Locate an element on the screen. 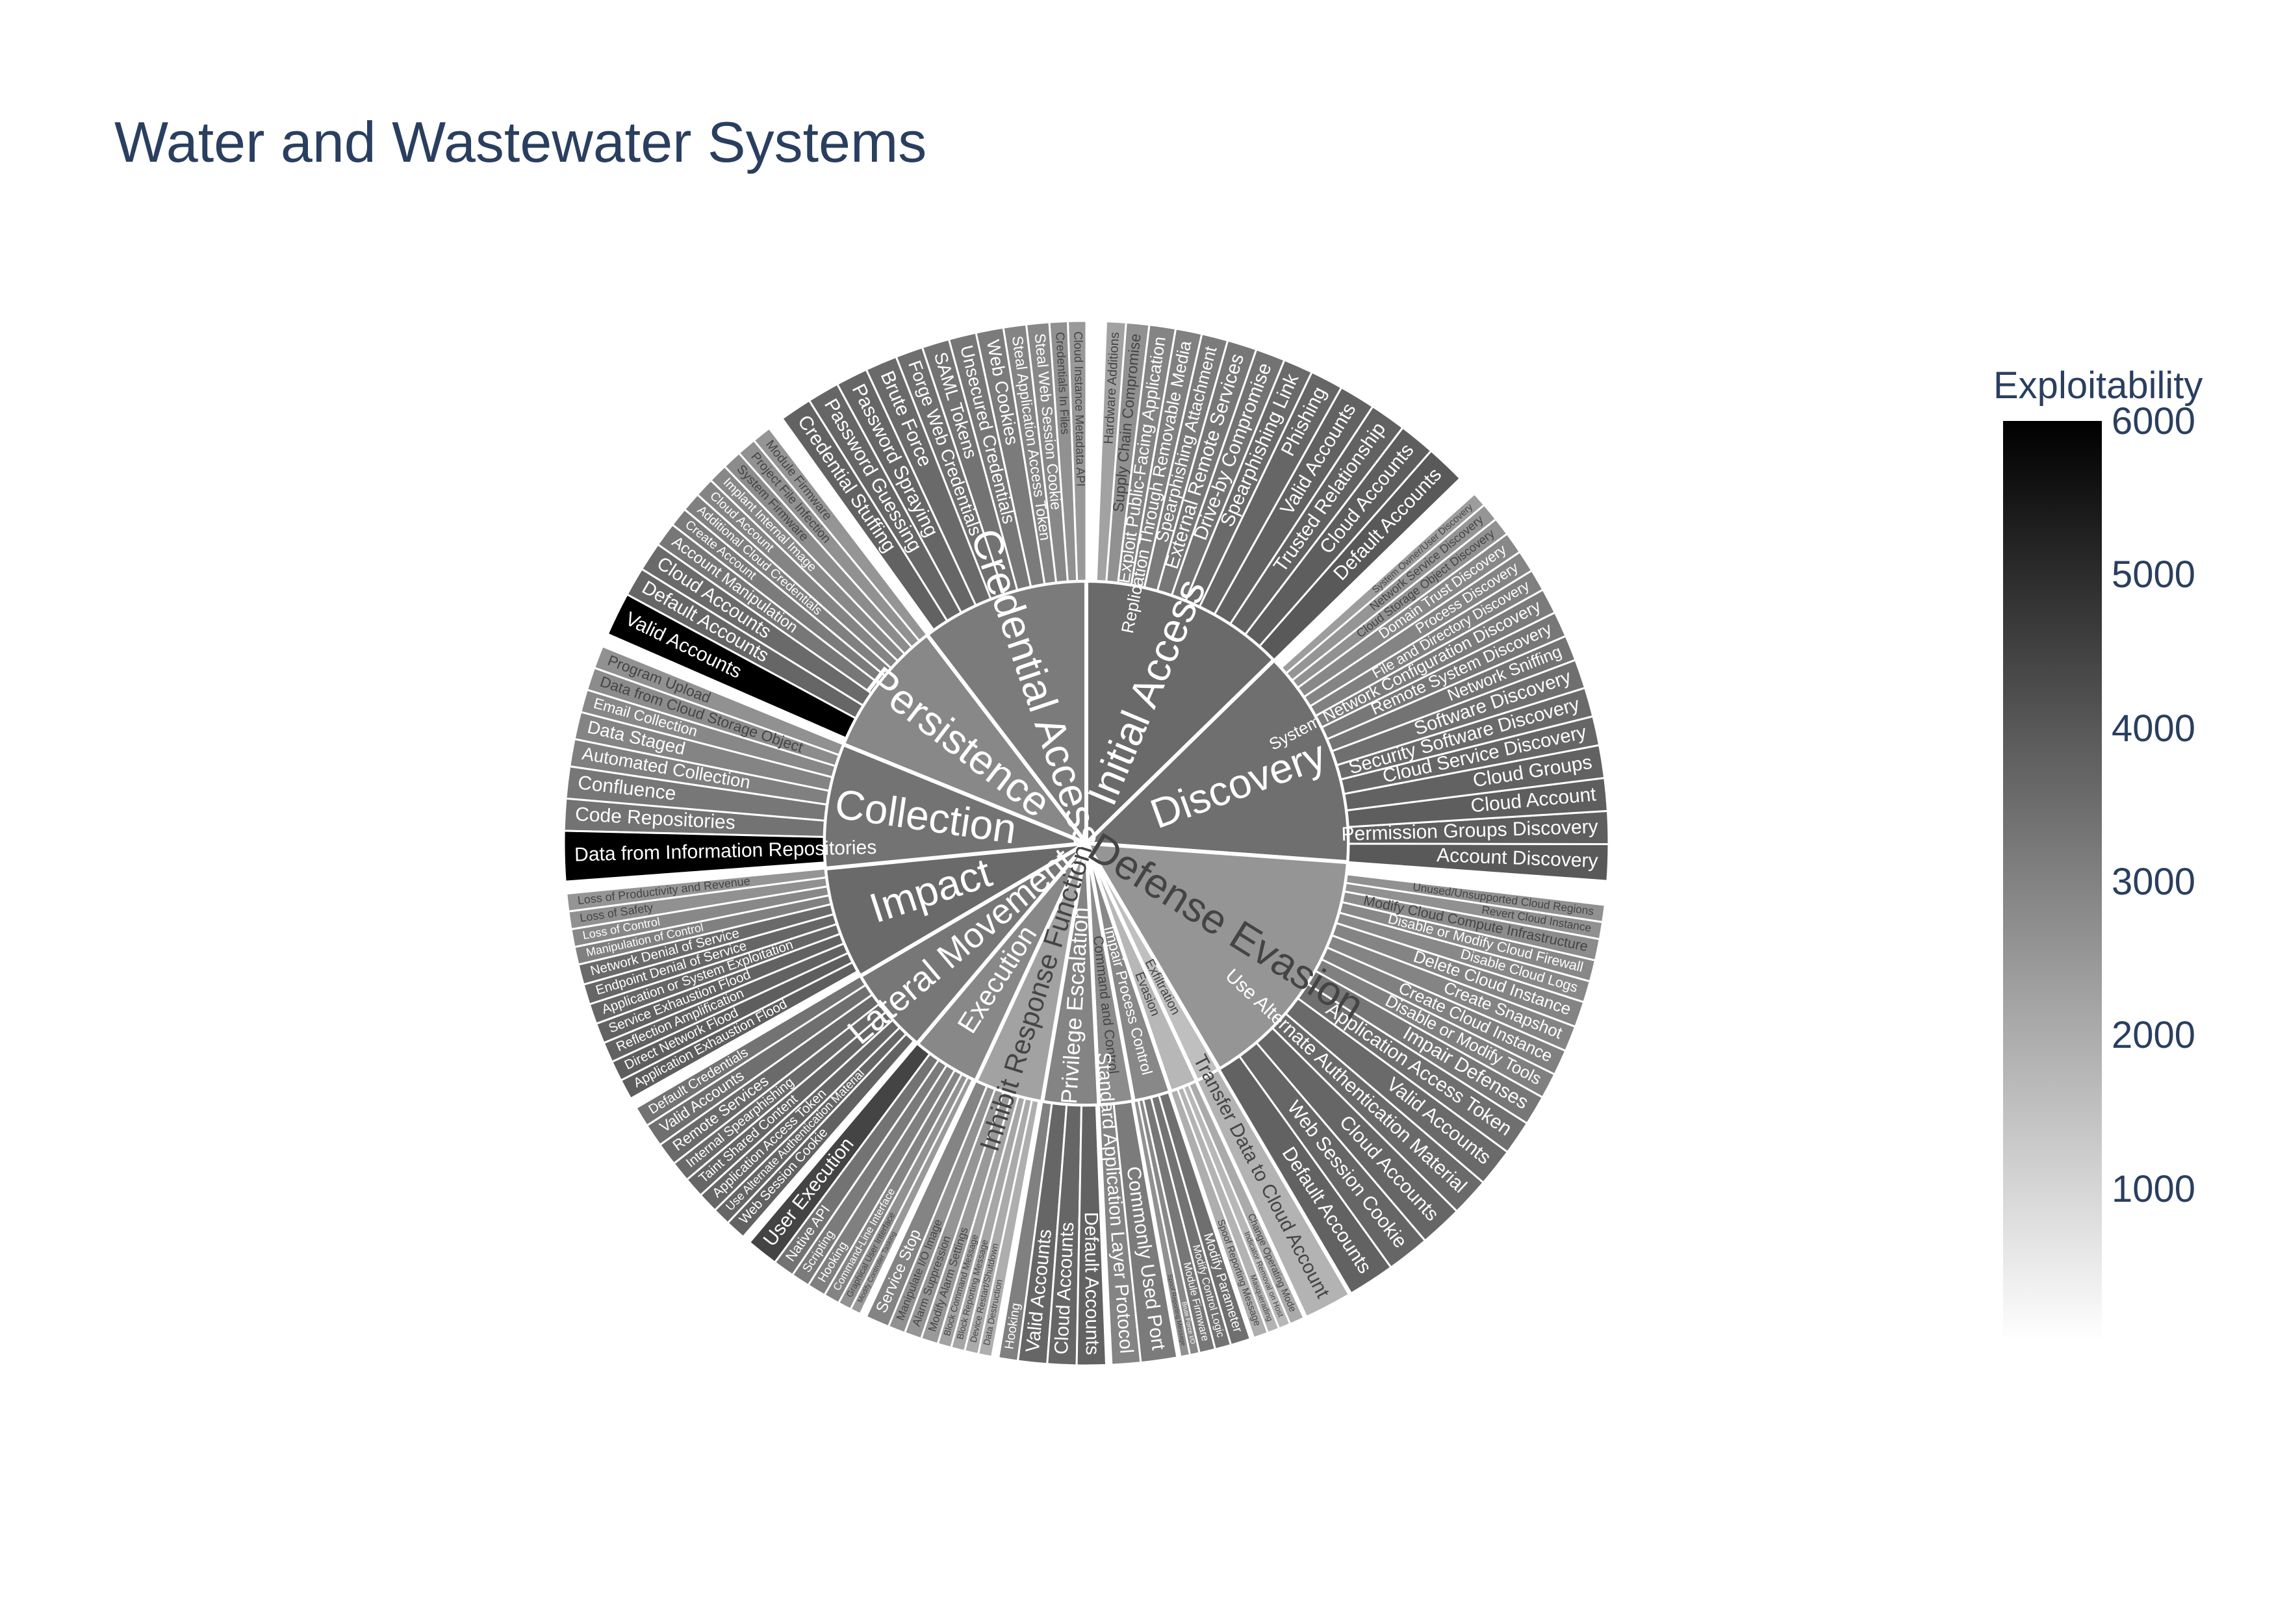 This screenshot has width=2274, height=1624. technique-label-cloud-instance-metadata-api: Cloud Instance Metadata API is located at coordinates (1079, 409).